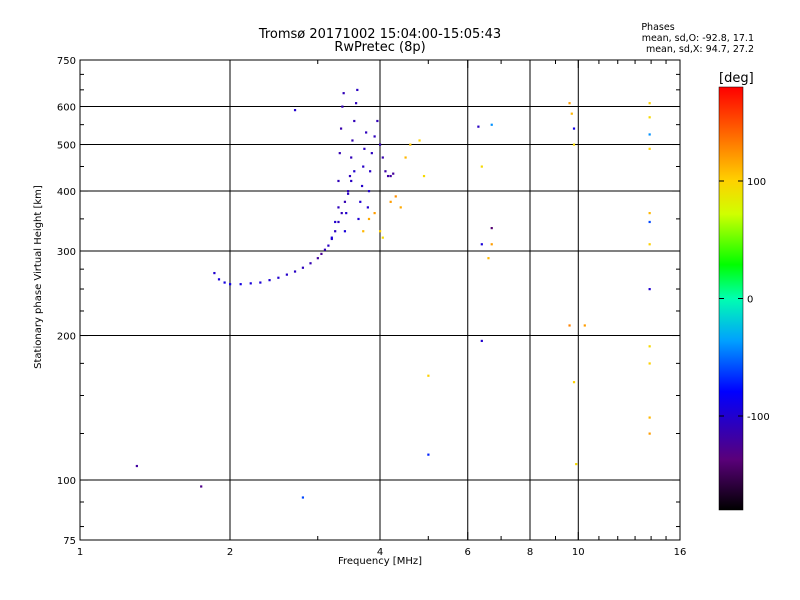 This screenshot has width=800, height=600. What do you see at coordinates (658, 27) in the screenshot?
I see `phase-annotation-heading: Phases` at bounding box center [658, 27].